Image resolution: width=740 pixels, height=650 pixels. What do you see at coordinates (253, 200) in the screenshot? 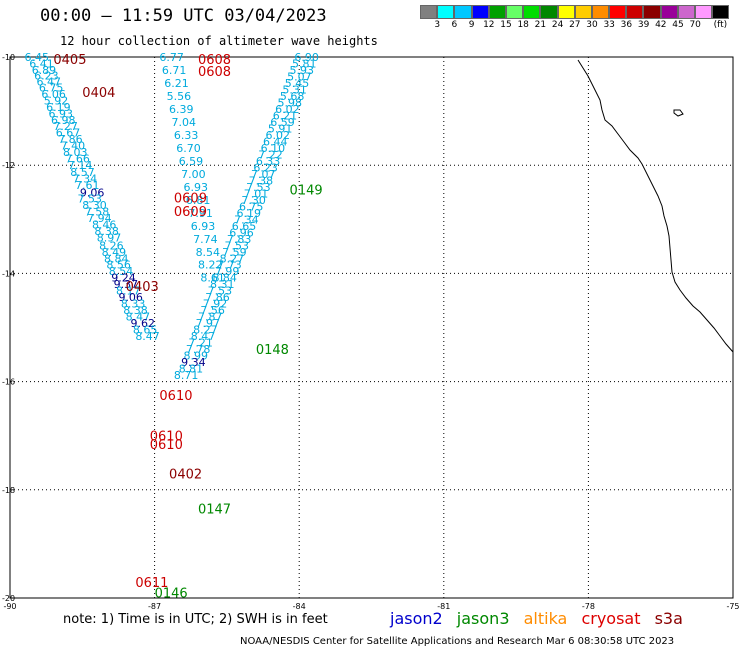
I see `swh-value: 7.30` at bounding box center [253, 200].